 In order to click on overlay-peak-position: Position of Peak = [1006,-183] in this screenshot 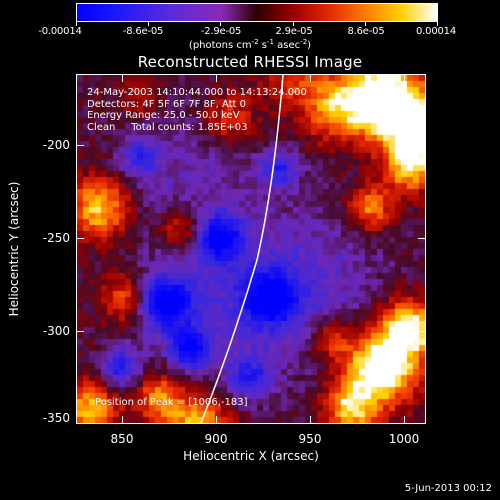, I will do `click(171, 402)`.